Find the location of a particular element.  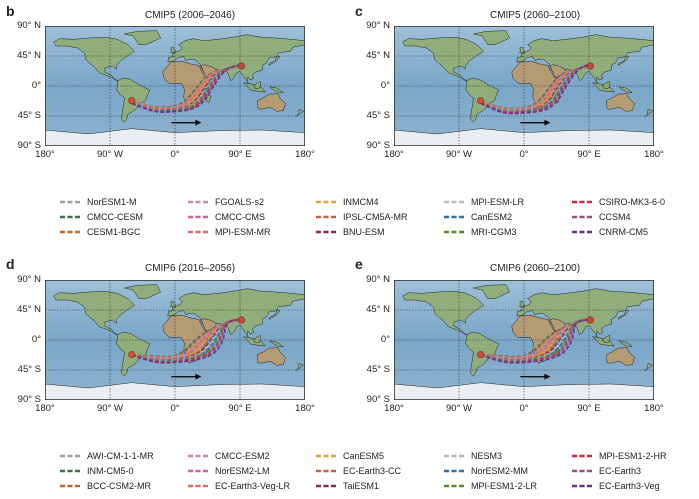

legend-item: FGOALS-s2 is located at coordinates (226, 202).